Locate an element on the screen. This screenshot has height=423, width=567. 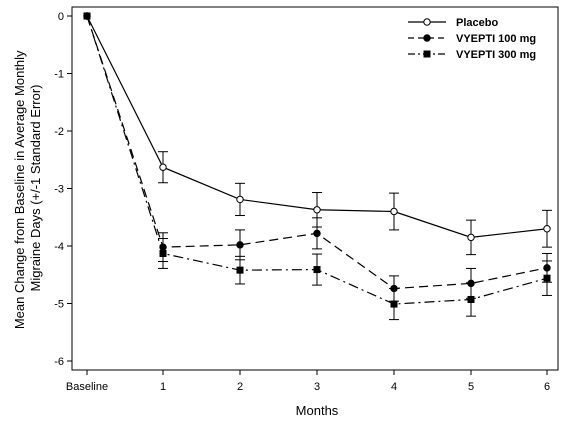
legend: Placebo VYEPTI 100 mg VYEPTI 300 mg is located at coordinates (472, 39).